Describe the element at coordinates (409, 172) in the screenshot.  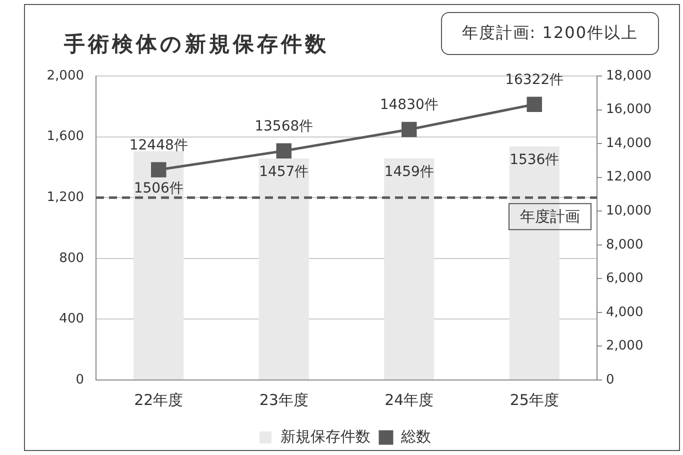
I see `data-label: 1459件` at that location.